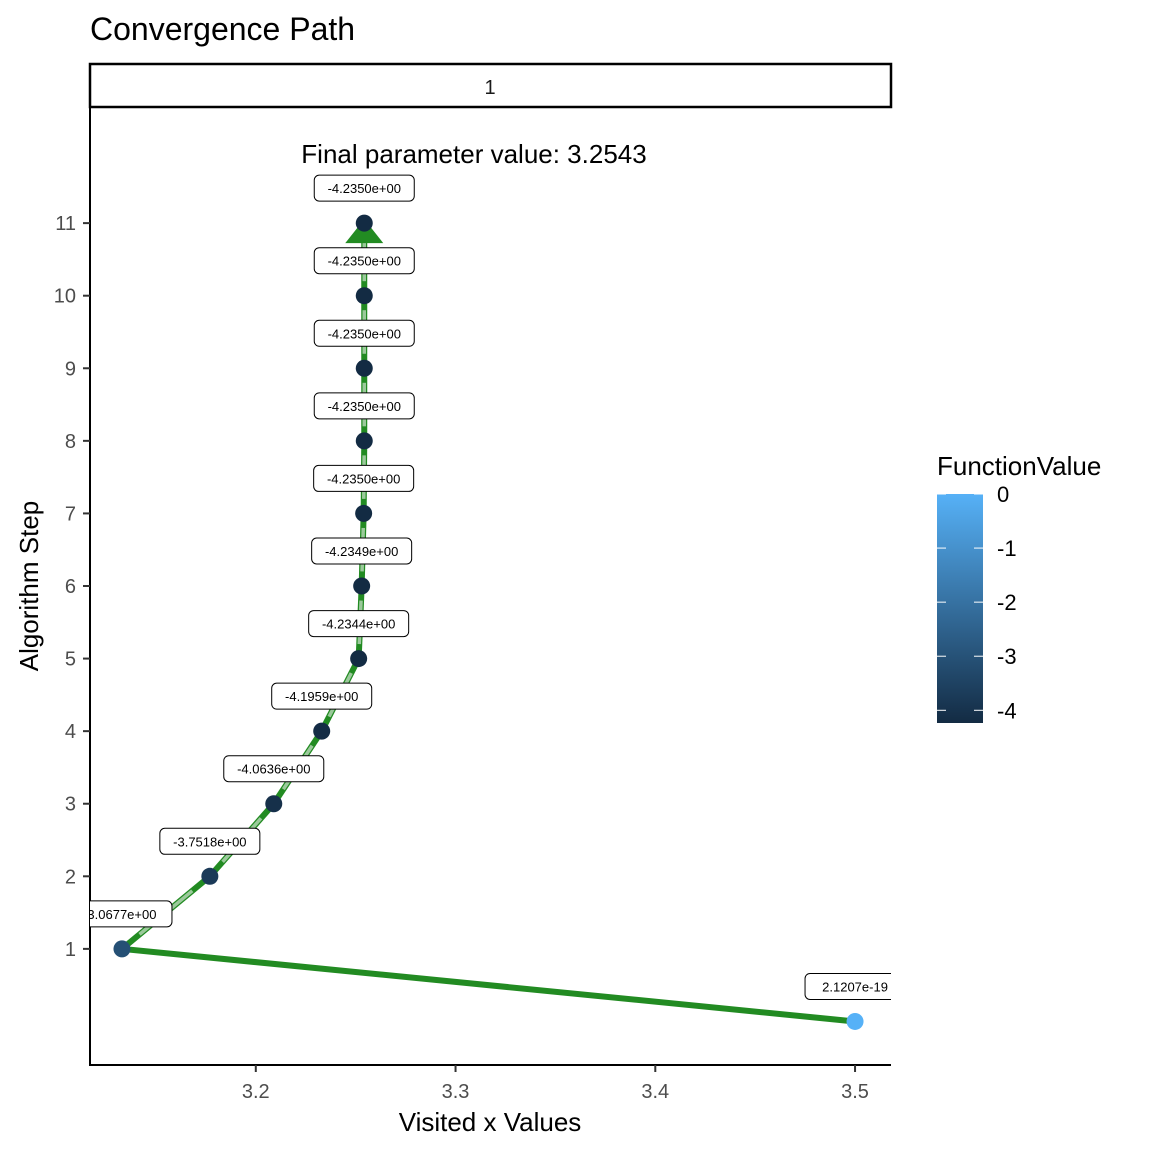 Image resolution: width=1152 pixels, height=1152 pixels. I want to click on x-tick-label: 3.2, so click(256, 1092).